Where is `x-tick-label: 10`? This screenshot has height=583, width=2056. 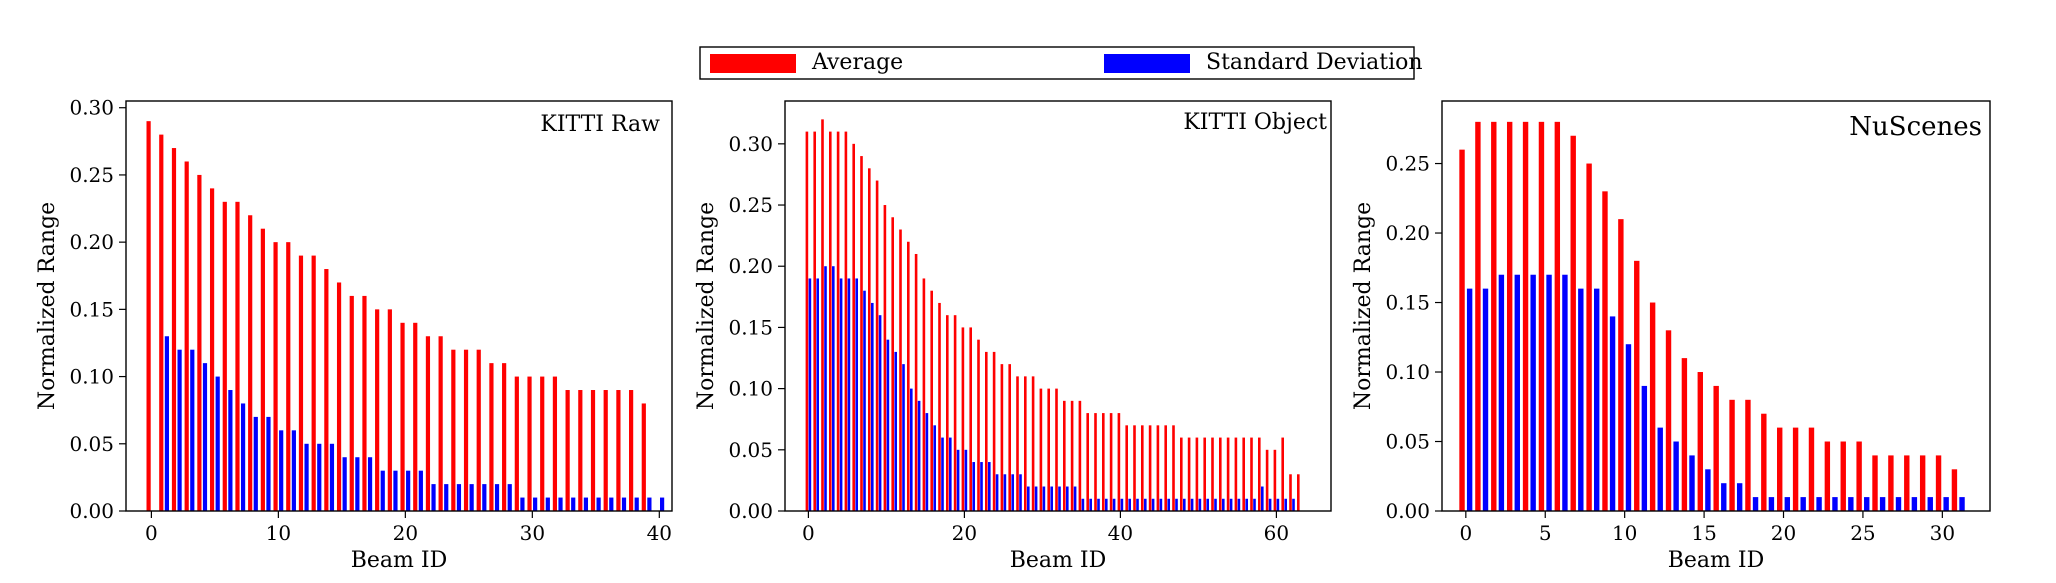 x-tick-label: 10 is located at coordinates (1624, 533).